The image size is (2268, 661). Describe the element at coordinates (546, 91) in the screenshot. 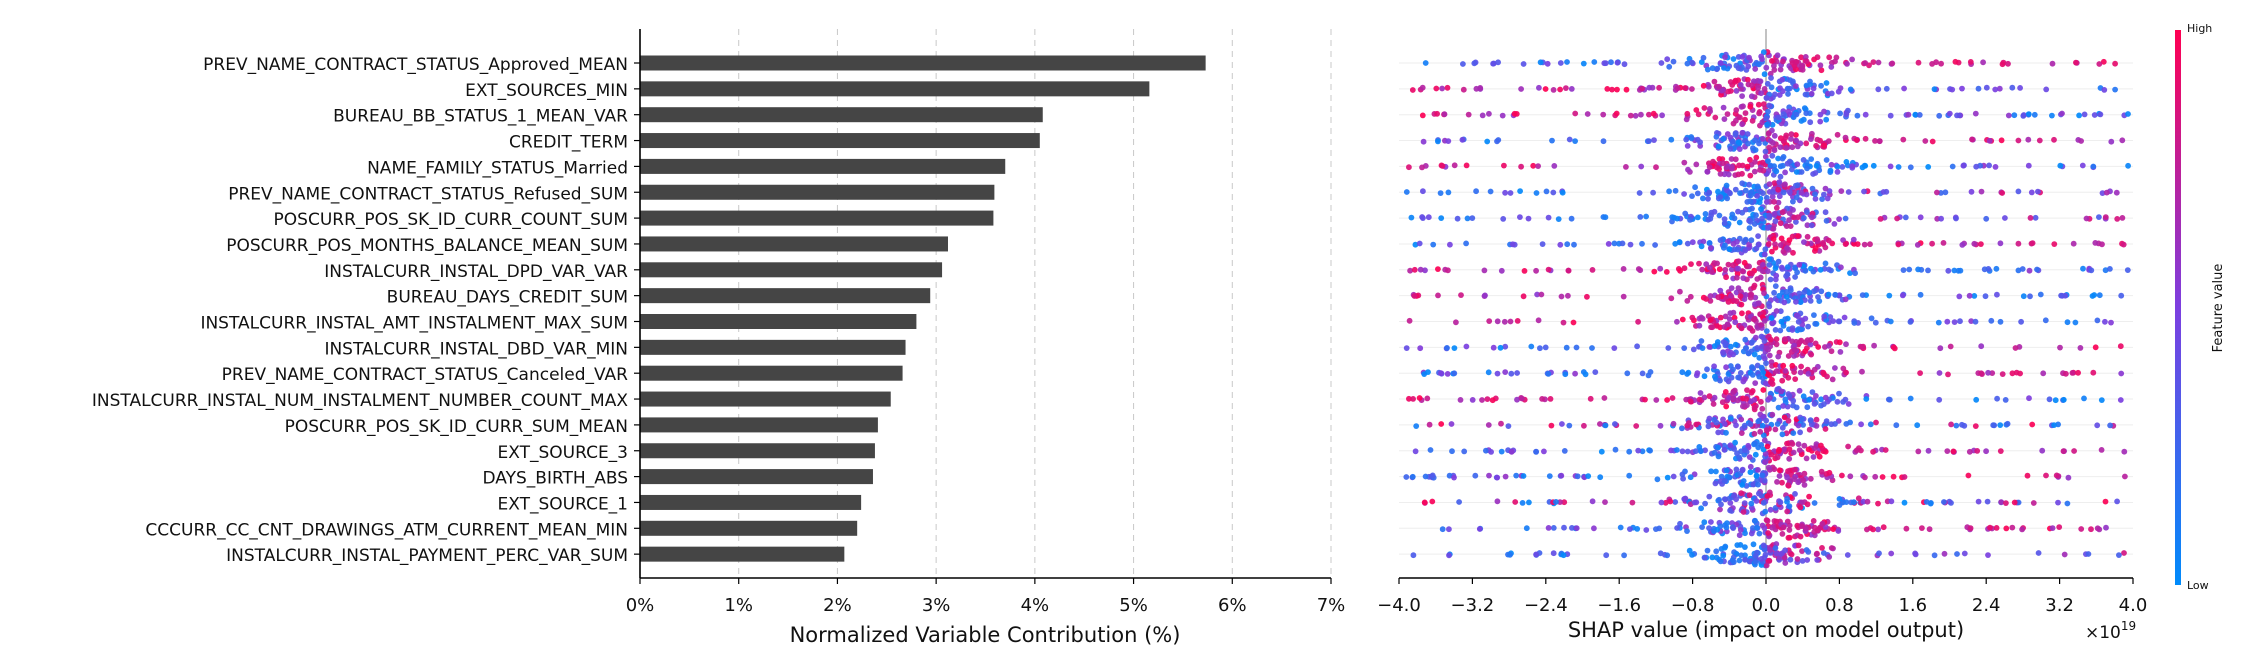

I see `bar-category-label: EXT_SOURCES_MIN` at that location.